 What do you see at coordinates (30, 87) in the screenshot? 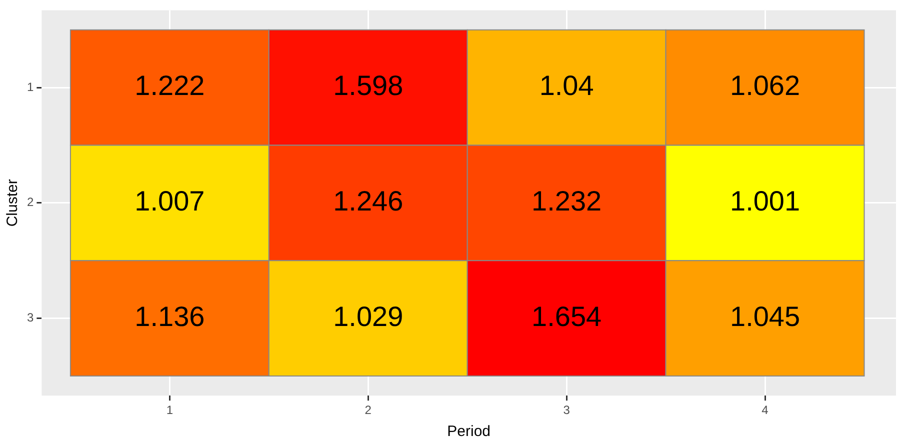
I see `y-tick-label: 1` at bounding box center [30, 87].